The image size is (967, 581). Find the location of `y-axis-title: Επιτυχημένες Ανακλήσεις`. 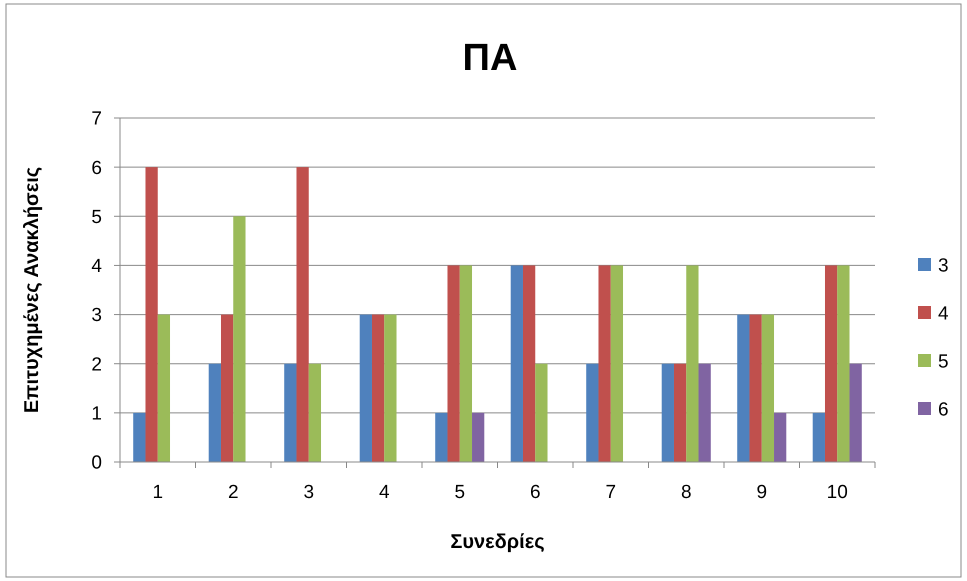

y-axis-title: Επιτυχημένες Ανακλήσεις is located at coordinates (32, 290).